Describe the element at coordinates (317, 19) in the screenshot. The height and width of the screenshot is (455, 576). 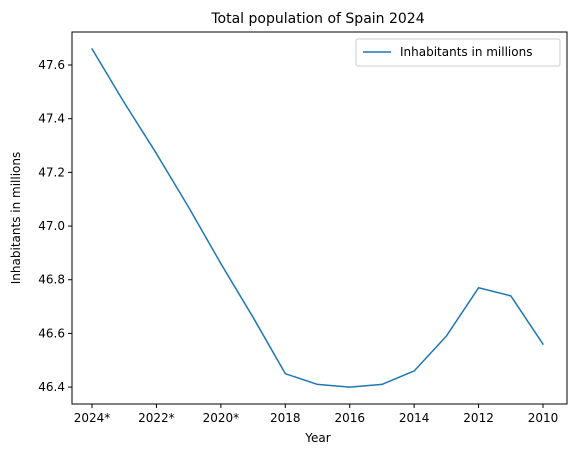
I see `chart-title: Total population of Spain 2024` at that location.